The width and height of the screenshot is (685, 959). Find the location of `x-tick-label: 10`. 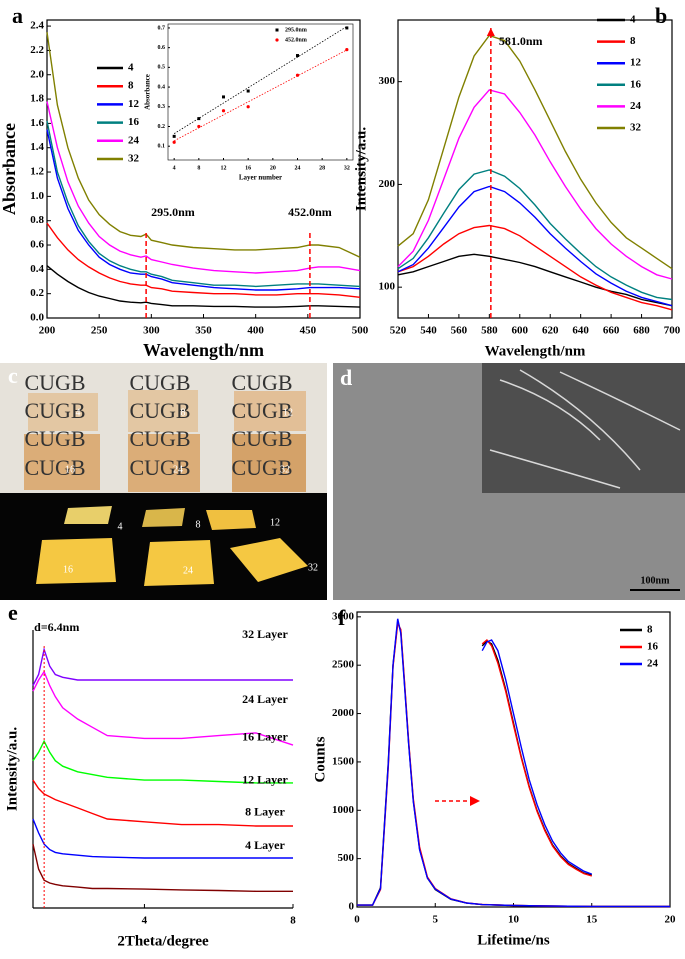

x-tick-label: 10 is located at coordinates (514, 920).